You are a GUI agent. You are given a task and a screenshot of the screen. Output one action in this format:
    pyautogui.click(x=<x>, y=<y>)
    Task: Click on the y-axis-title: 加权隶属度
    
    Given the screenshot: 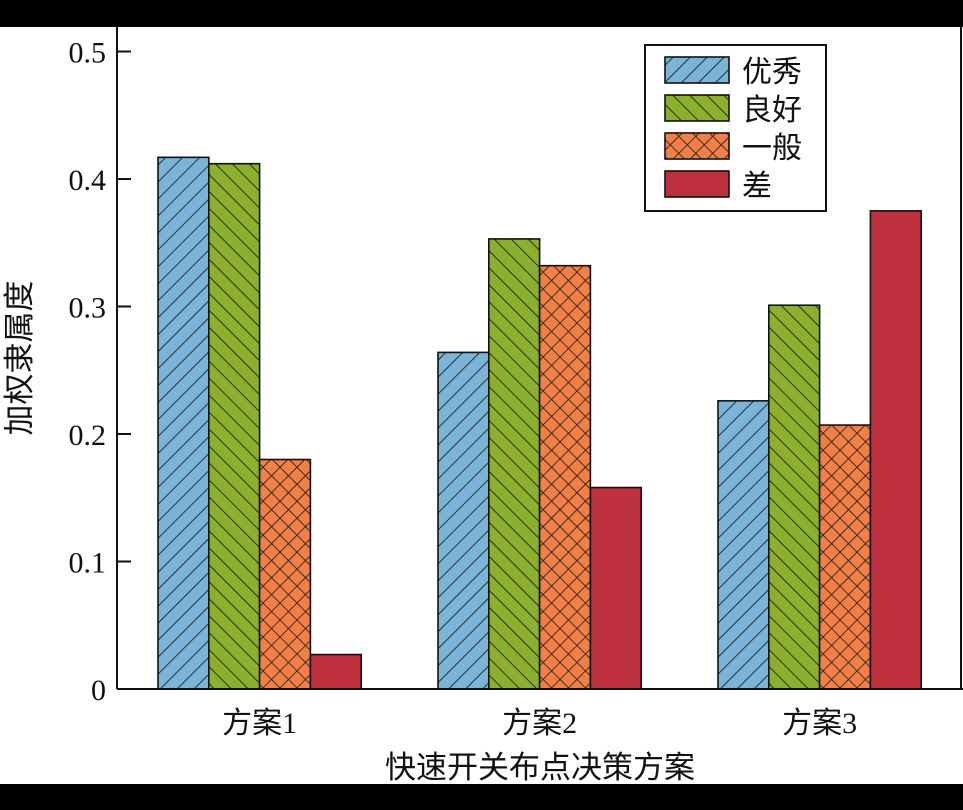 What is the action you would take?
    pyautogui.click(x=19, y=358)
    